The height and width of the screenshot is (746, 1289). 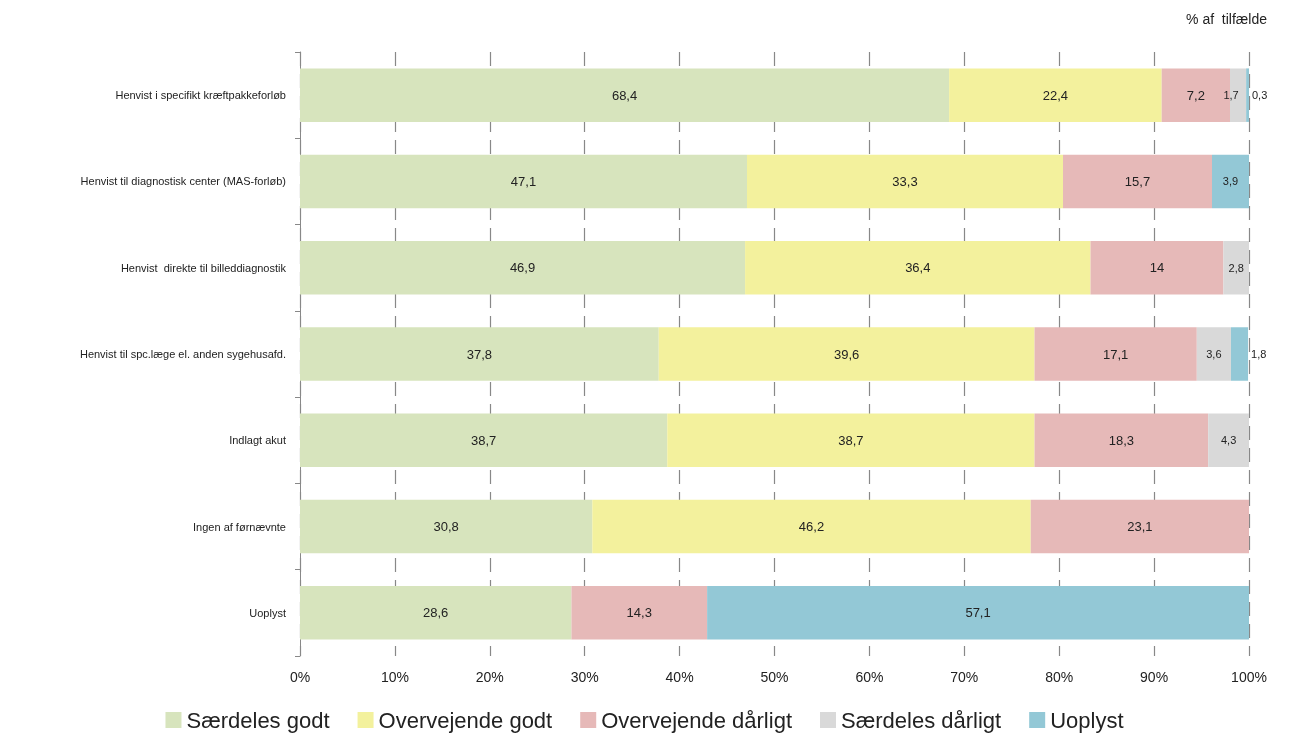 I want to click on data-label: 18,3, so click(x=1121, y=440).